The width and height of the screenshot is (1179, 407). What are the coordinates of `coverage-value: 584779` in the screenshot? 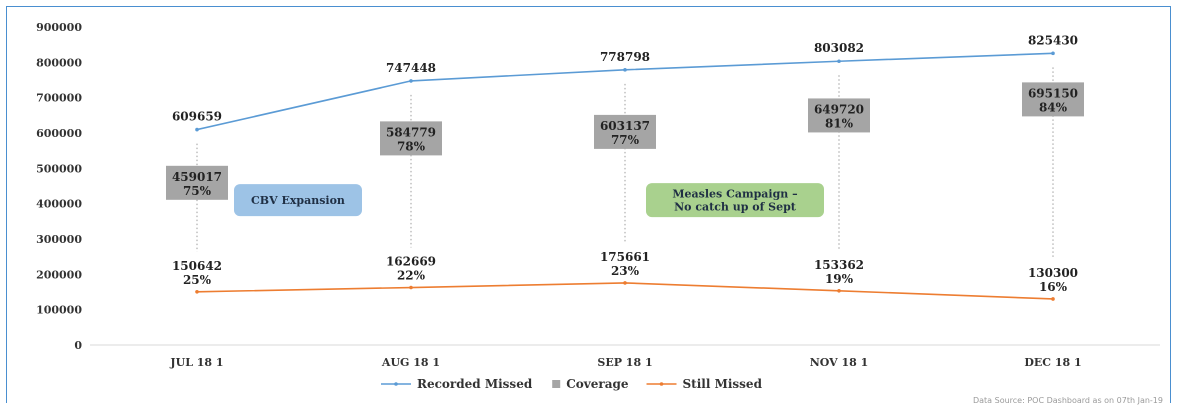 It's located at (411, 132).